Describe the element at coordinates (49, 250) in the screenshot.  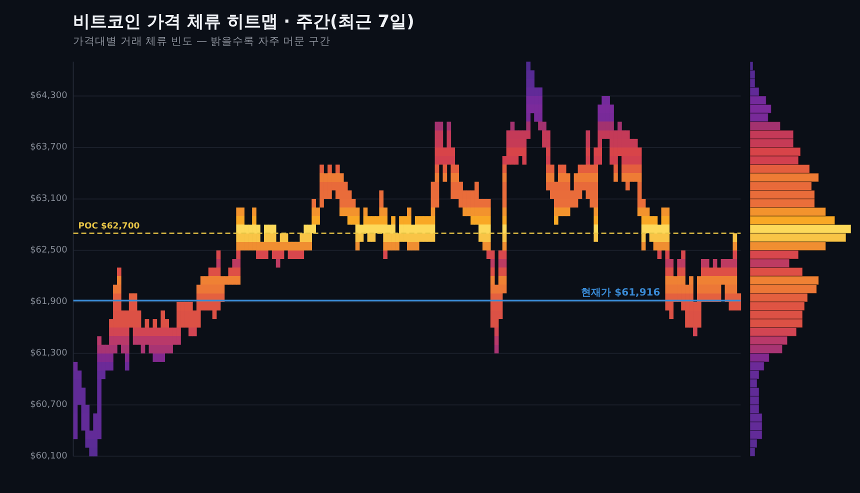
I see `y-tick-label: $62,500` at that location.